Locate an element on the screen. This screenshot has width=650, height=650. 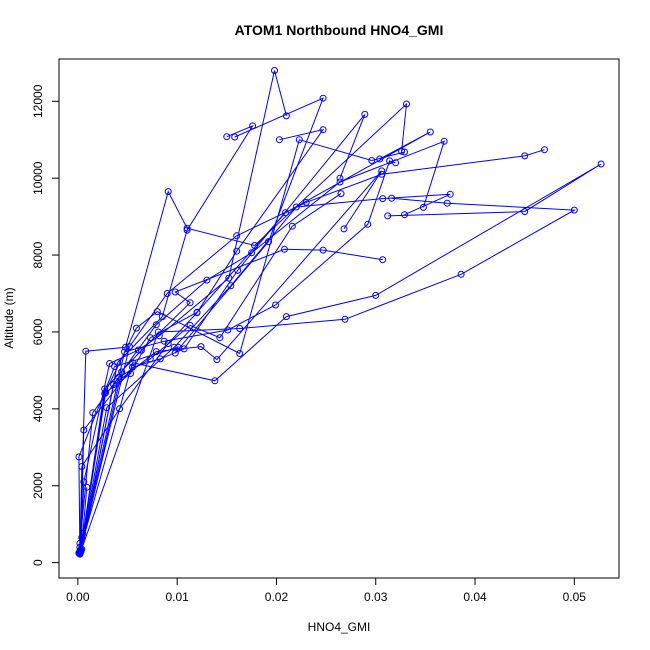
x-tick-label: 0.00 is located at coordinates (78, 597).